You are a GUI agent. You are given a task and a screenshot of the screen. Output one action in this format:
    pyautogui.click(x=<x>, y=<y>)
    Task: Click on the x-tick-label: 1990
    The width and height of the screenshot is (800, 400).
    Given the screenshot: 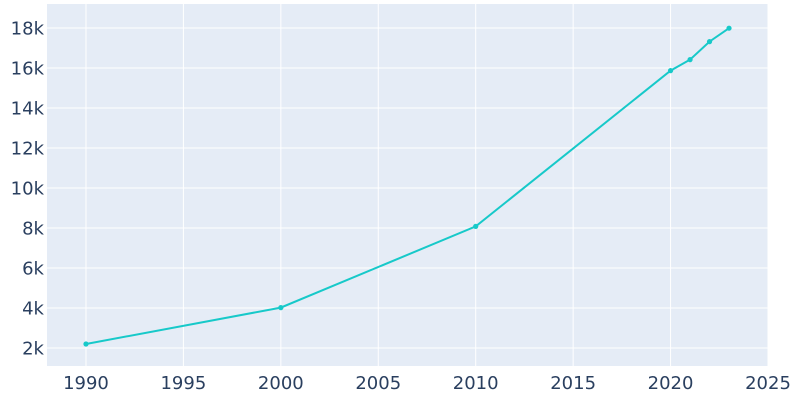 What is the action you would take?
    pyautogui.click(x=86, y=383)
    